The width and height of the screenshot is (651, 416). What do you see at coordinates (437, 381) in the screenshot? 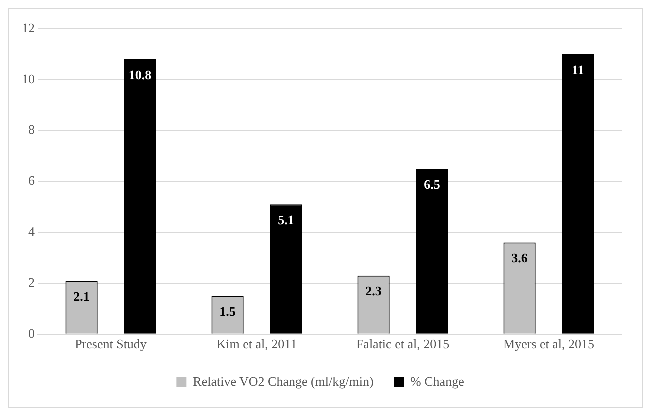
I see `legend-label: % Change` at bounding box center [437, 381].